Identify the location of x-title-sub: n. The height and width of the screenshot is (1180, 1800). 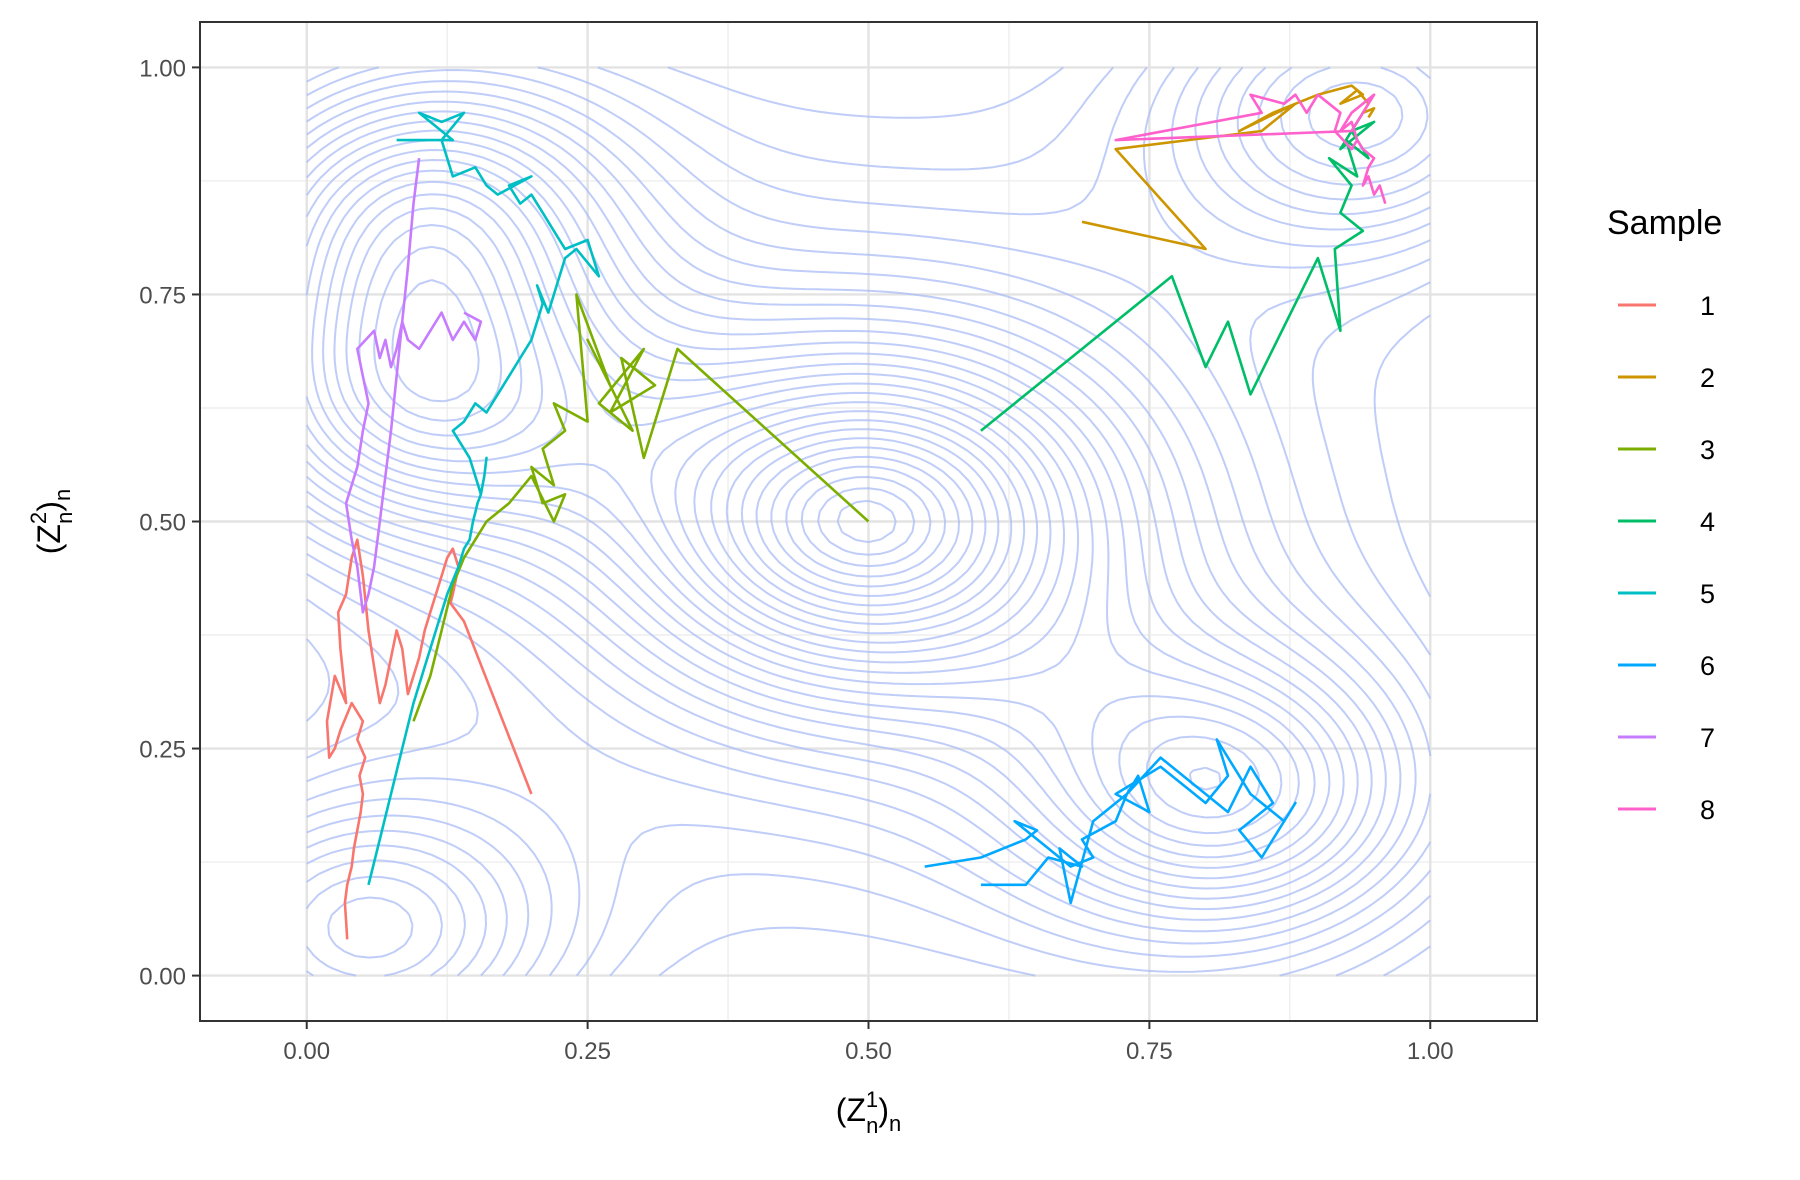
(872, 1125).